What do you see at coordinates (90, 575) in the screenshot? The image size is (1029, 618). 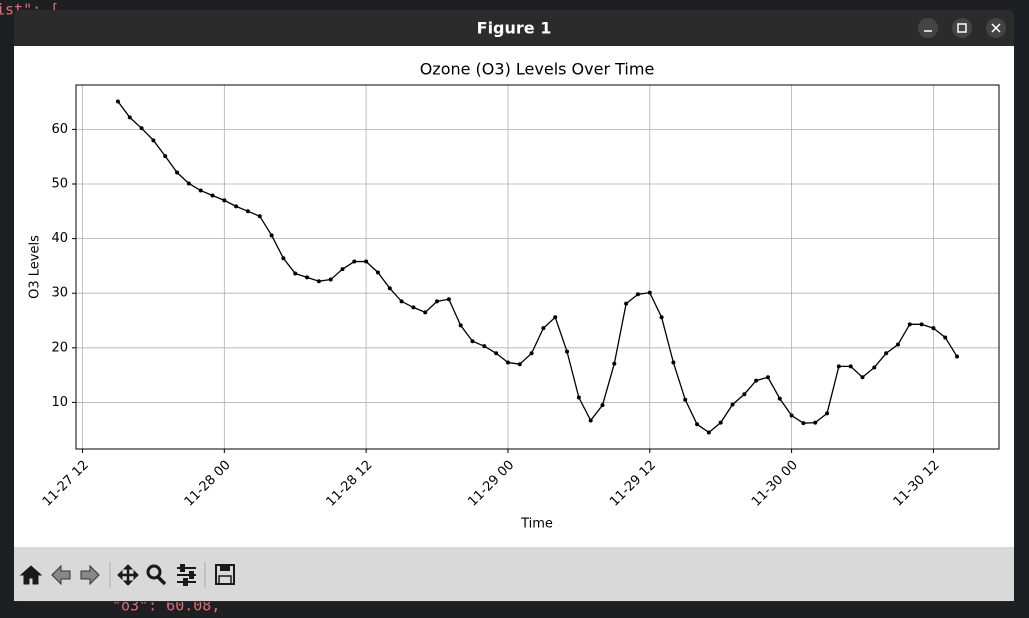 I see `forward-button` at bounding box center [90, 575].